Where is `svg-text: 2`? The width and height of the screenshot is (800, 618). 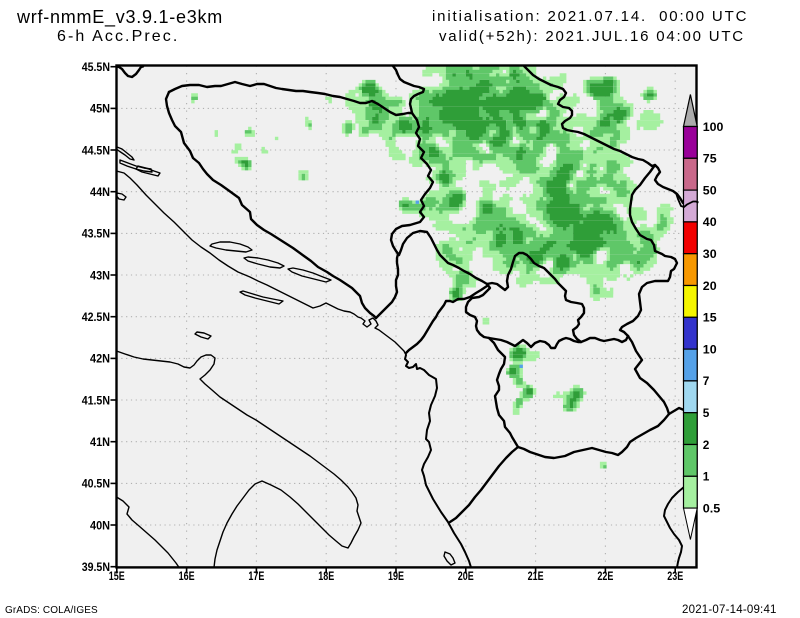
svg-text: 2 is located at coordinates (706, 445).